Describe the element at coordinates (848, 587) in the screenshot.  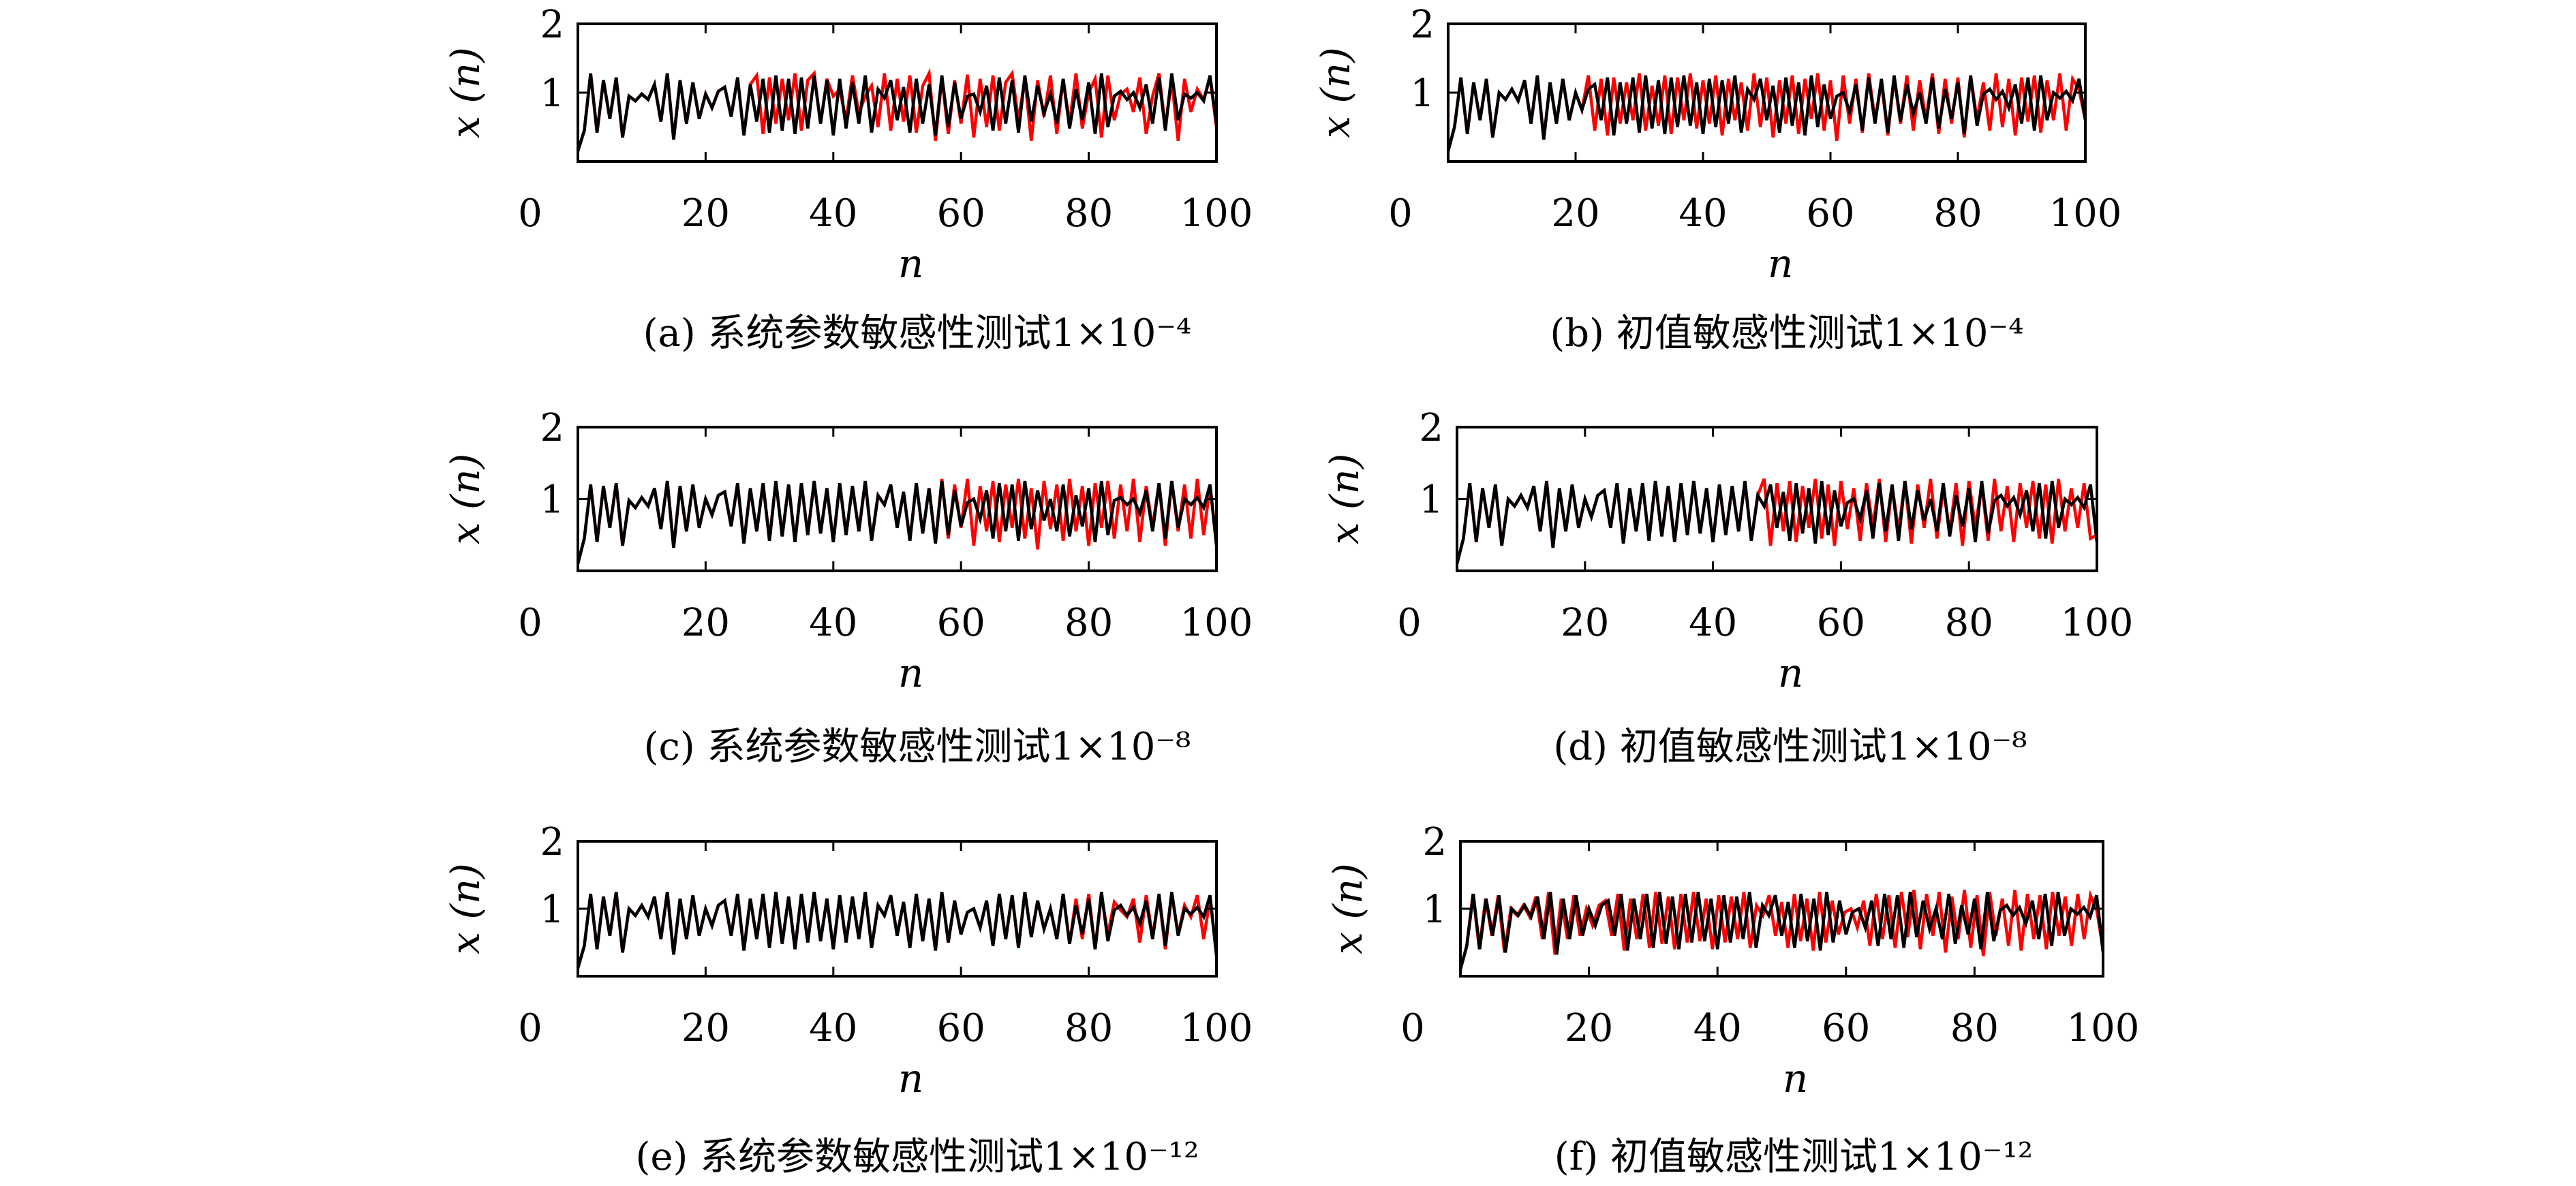
I see `panel-c: 0 20 40 60 80 100 1 2 n x (n) (c) 系统参数敏感性测试1×10⁻⁸` at that location.